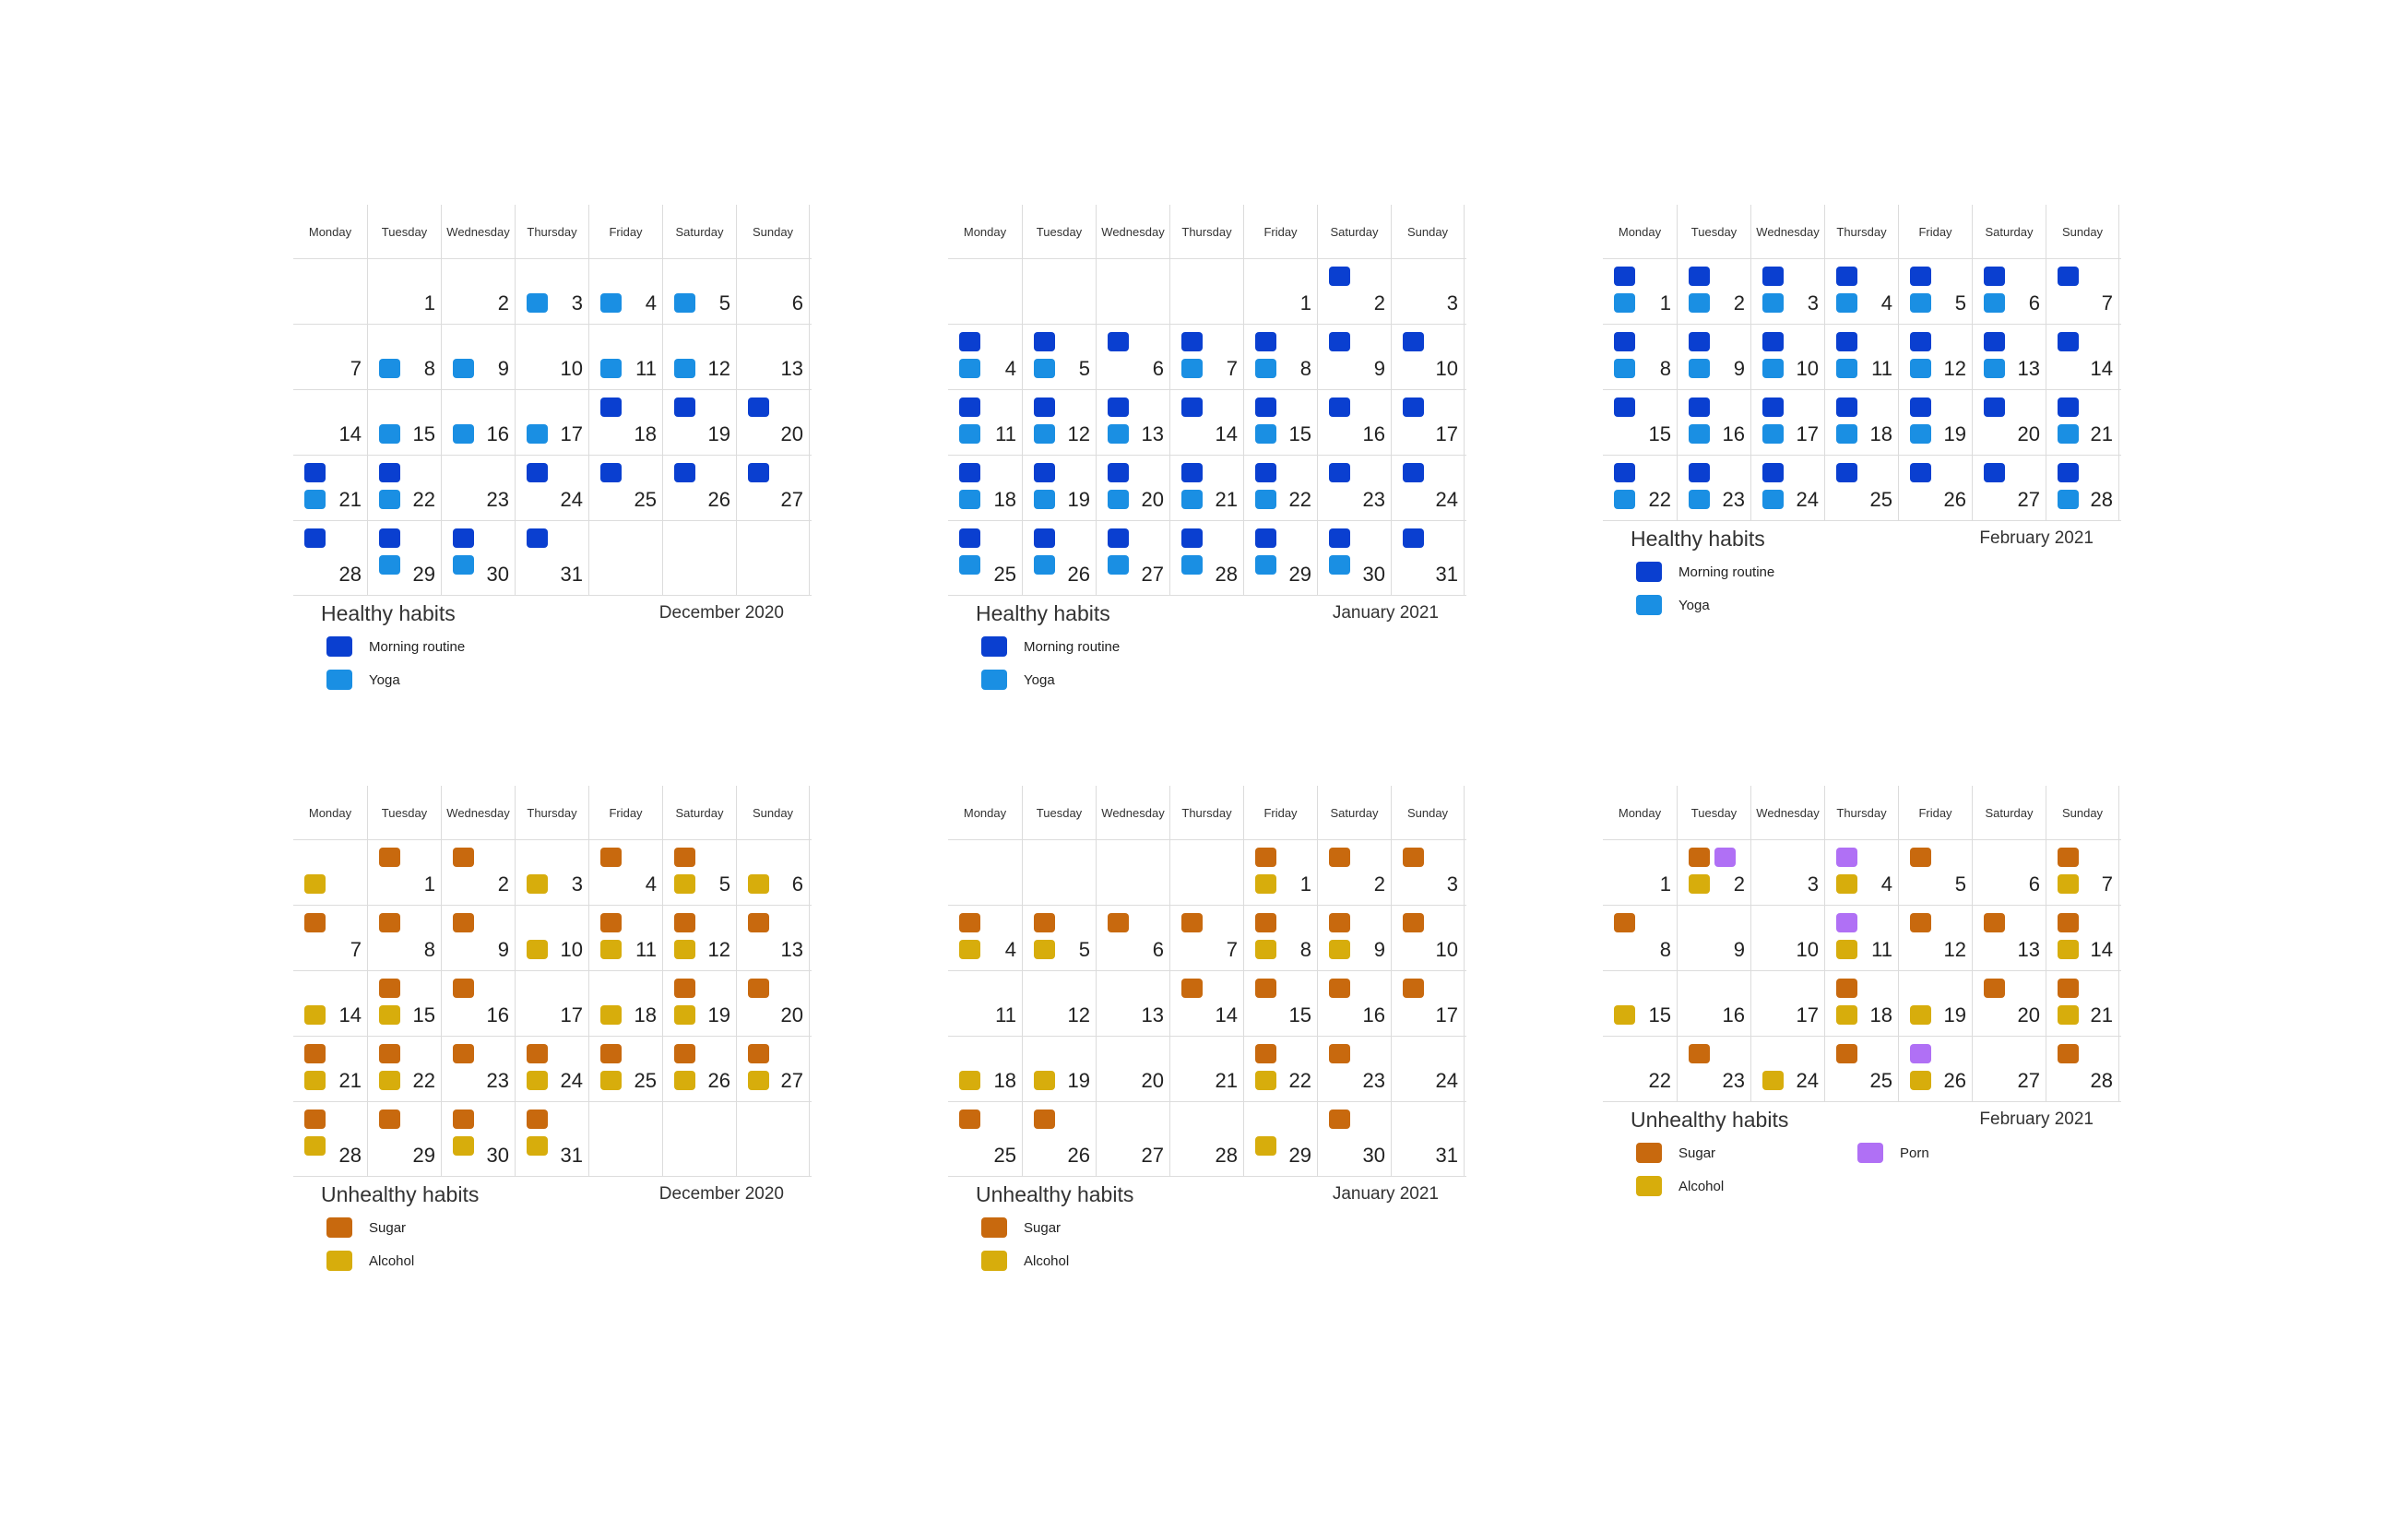 This screenshot has width=2408, height=1519. Describe the element at coordinates (551, 1139) in the screenshot. I see `day-cell: 31` at that location.